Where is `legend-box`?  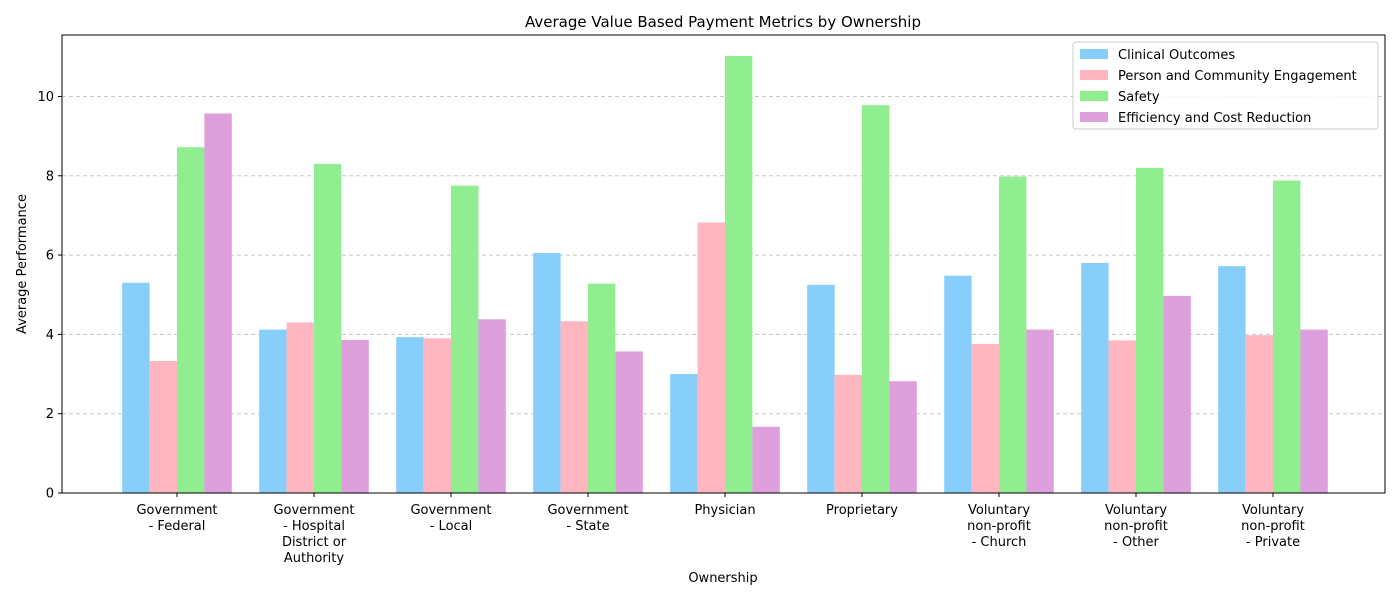 legend-box is located at coordinates (1225, 85).